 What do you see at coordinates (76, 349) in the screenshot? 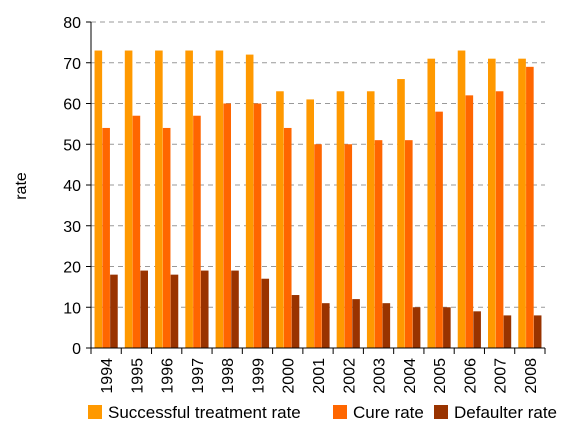
I see `y-tick-label: 0` at bounding box center [76, 349].